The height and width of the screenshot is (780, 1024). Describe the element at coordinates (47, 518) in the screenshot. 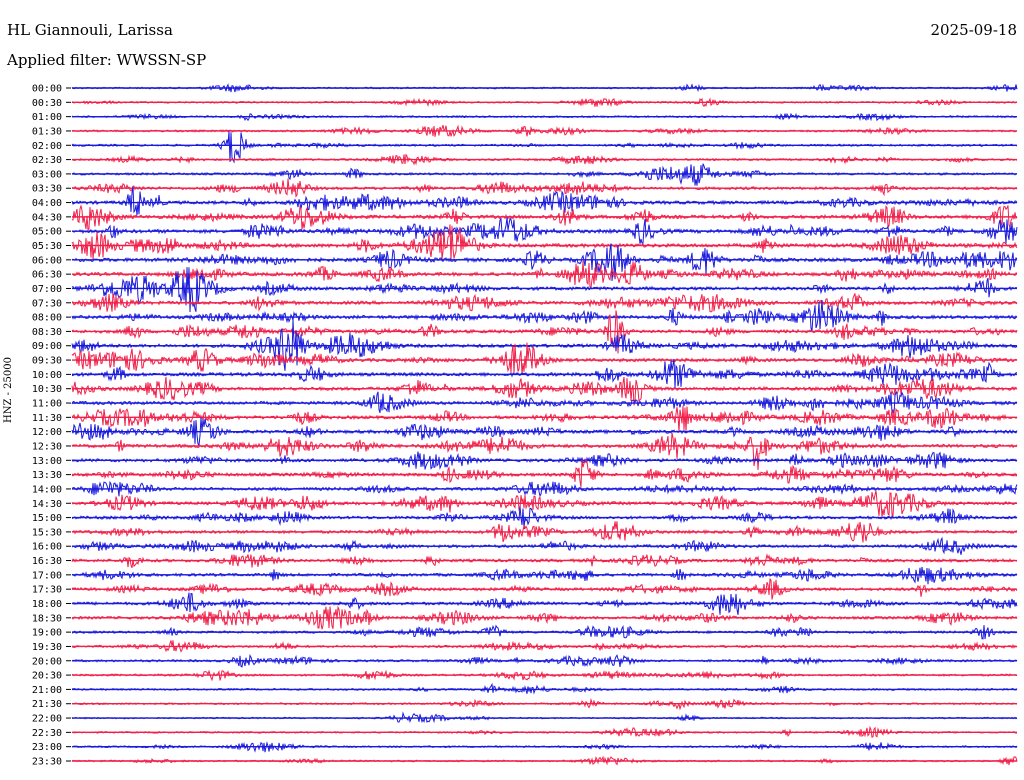

I see `row-time-label: 15:00` at that location.